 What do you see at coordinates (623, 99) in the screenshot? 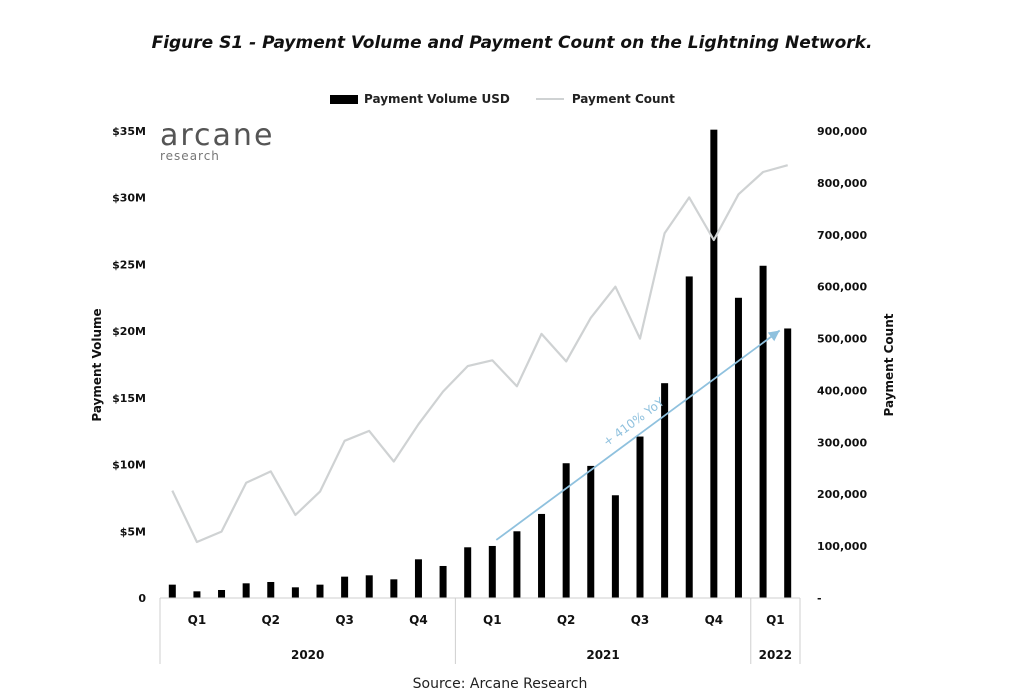
I see `legend-label-count: Payment Count` at bounding box center [623, 99].